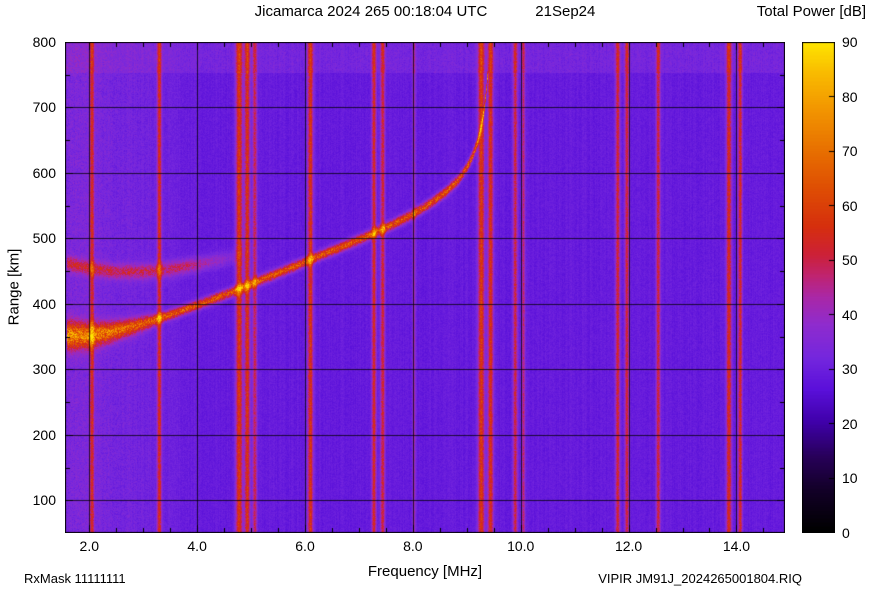 The width and height of the screenshot is (874, 595). Describe the element at coordinates (75, 578) in the screenshot. I see `rxmask-label: RxMask 11111111` at that location.